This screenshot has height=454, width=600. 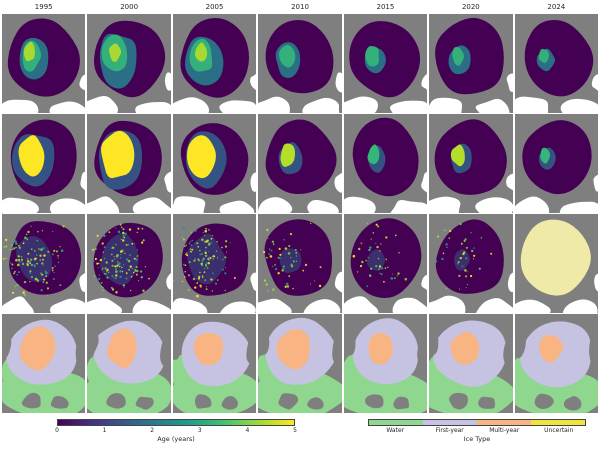 What do you see at coordinates (247, 430) in the screenshot?
I see `age-colorbar-tick-4: 4` at bounding box center [247, 430].